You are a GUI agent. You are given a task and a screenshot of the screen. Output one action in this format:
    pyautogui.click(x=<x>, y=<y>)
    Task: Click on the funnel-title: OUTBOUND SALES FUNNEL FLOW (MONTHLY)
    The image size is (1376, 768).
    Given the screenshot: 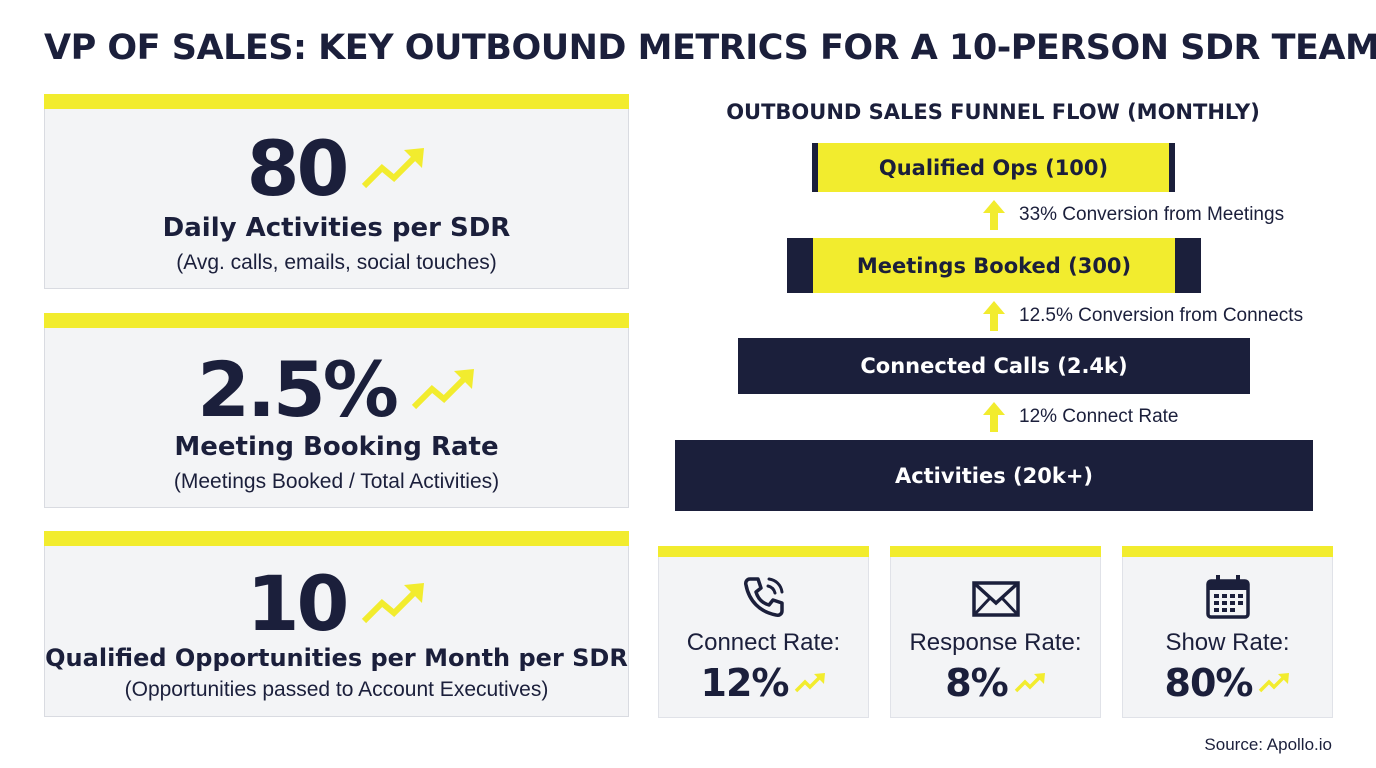 What is the action you would take?
    pyautogui.click(x=993, y=112)
    